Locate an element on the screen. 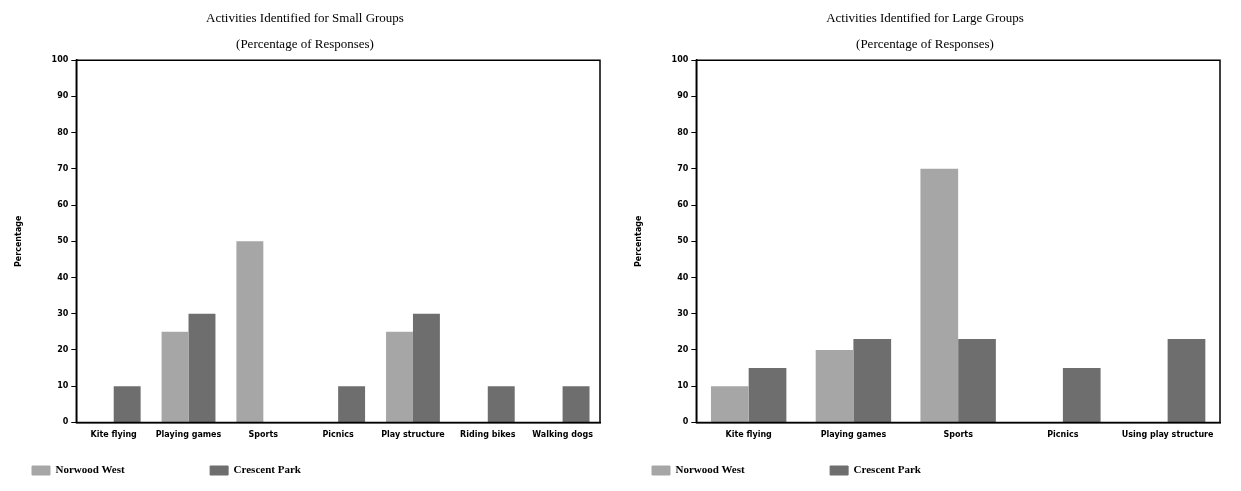  chart-title: Activities Identified for Large Groups is located at coordinates (925, 18).